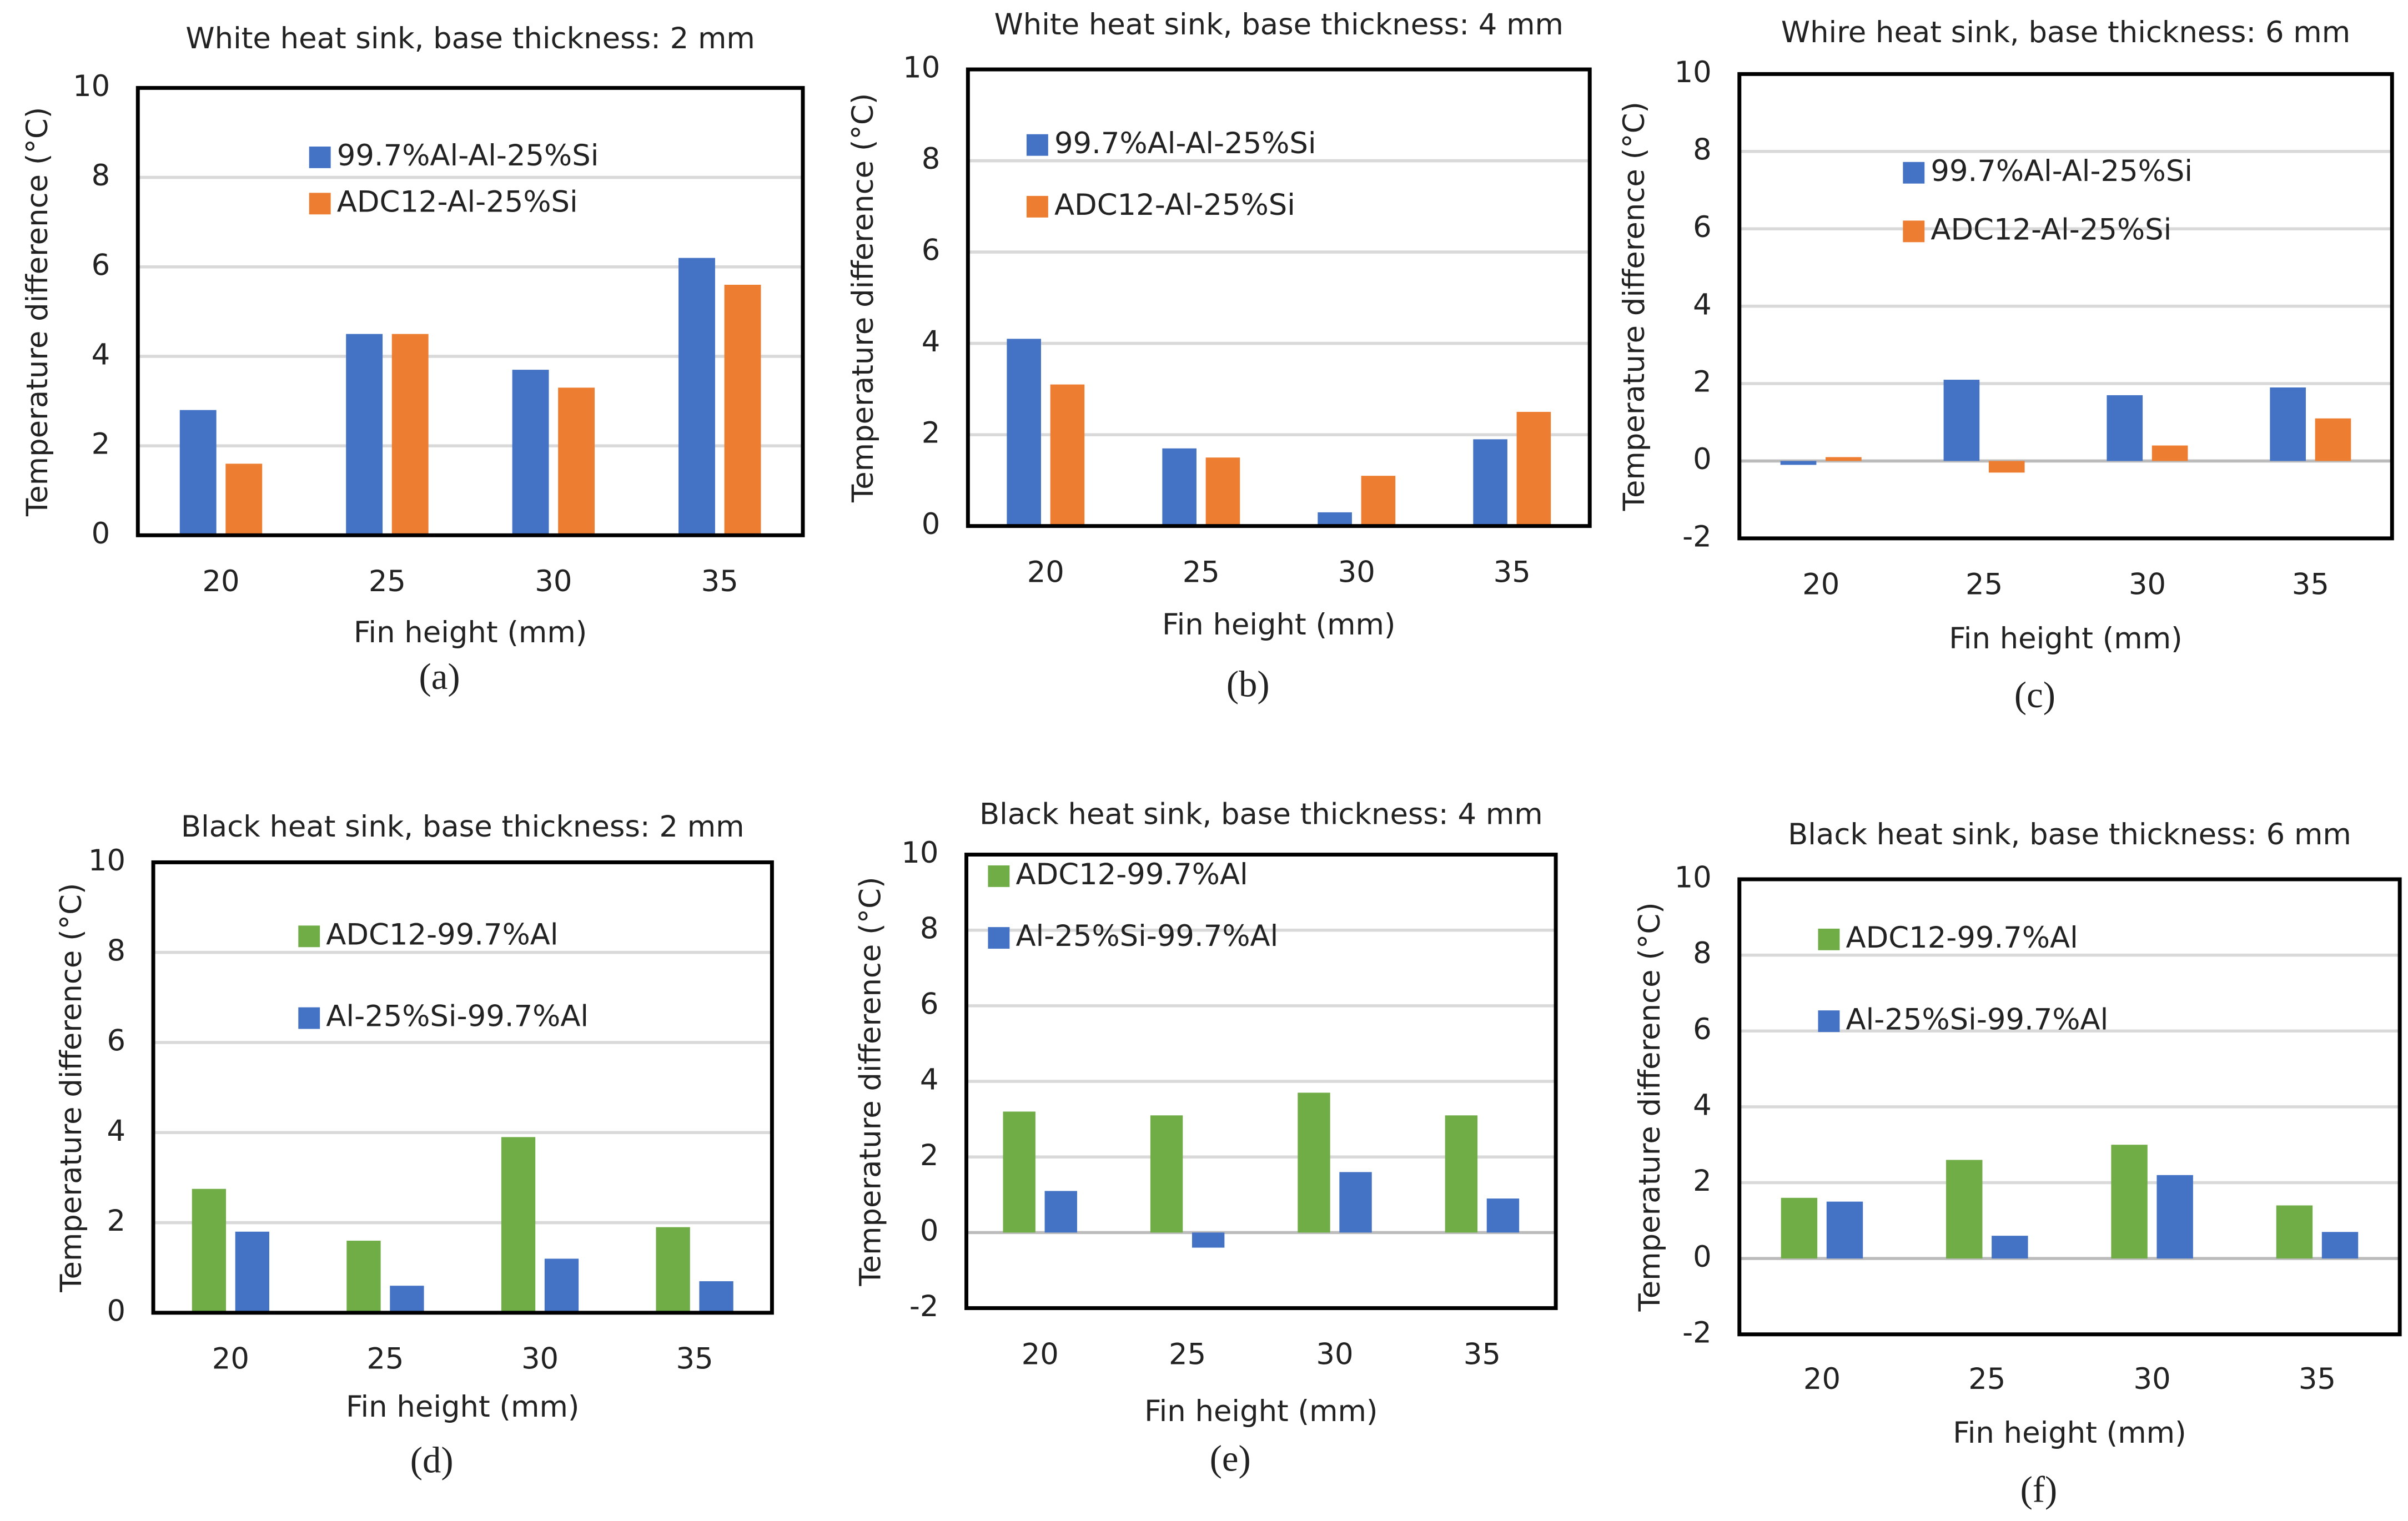  Describe the element at coordinates (2065, 32) in the screenshot. I see `chart-title: Whire heat sink, base thickness: 6 mm` at that location.